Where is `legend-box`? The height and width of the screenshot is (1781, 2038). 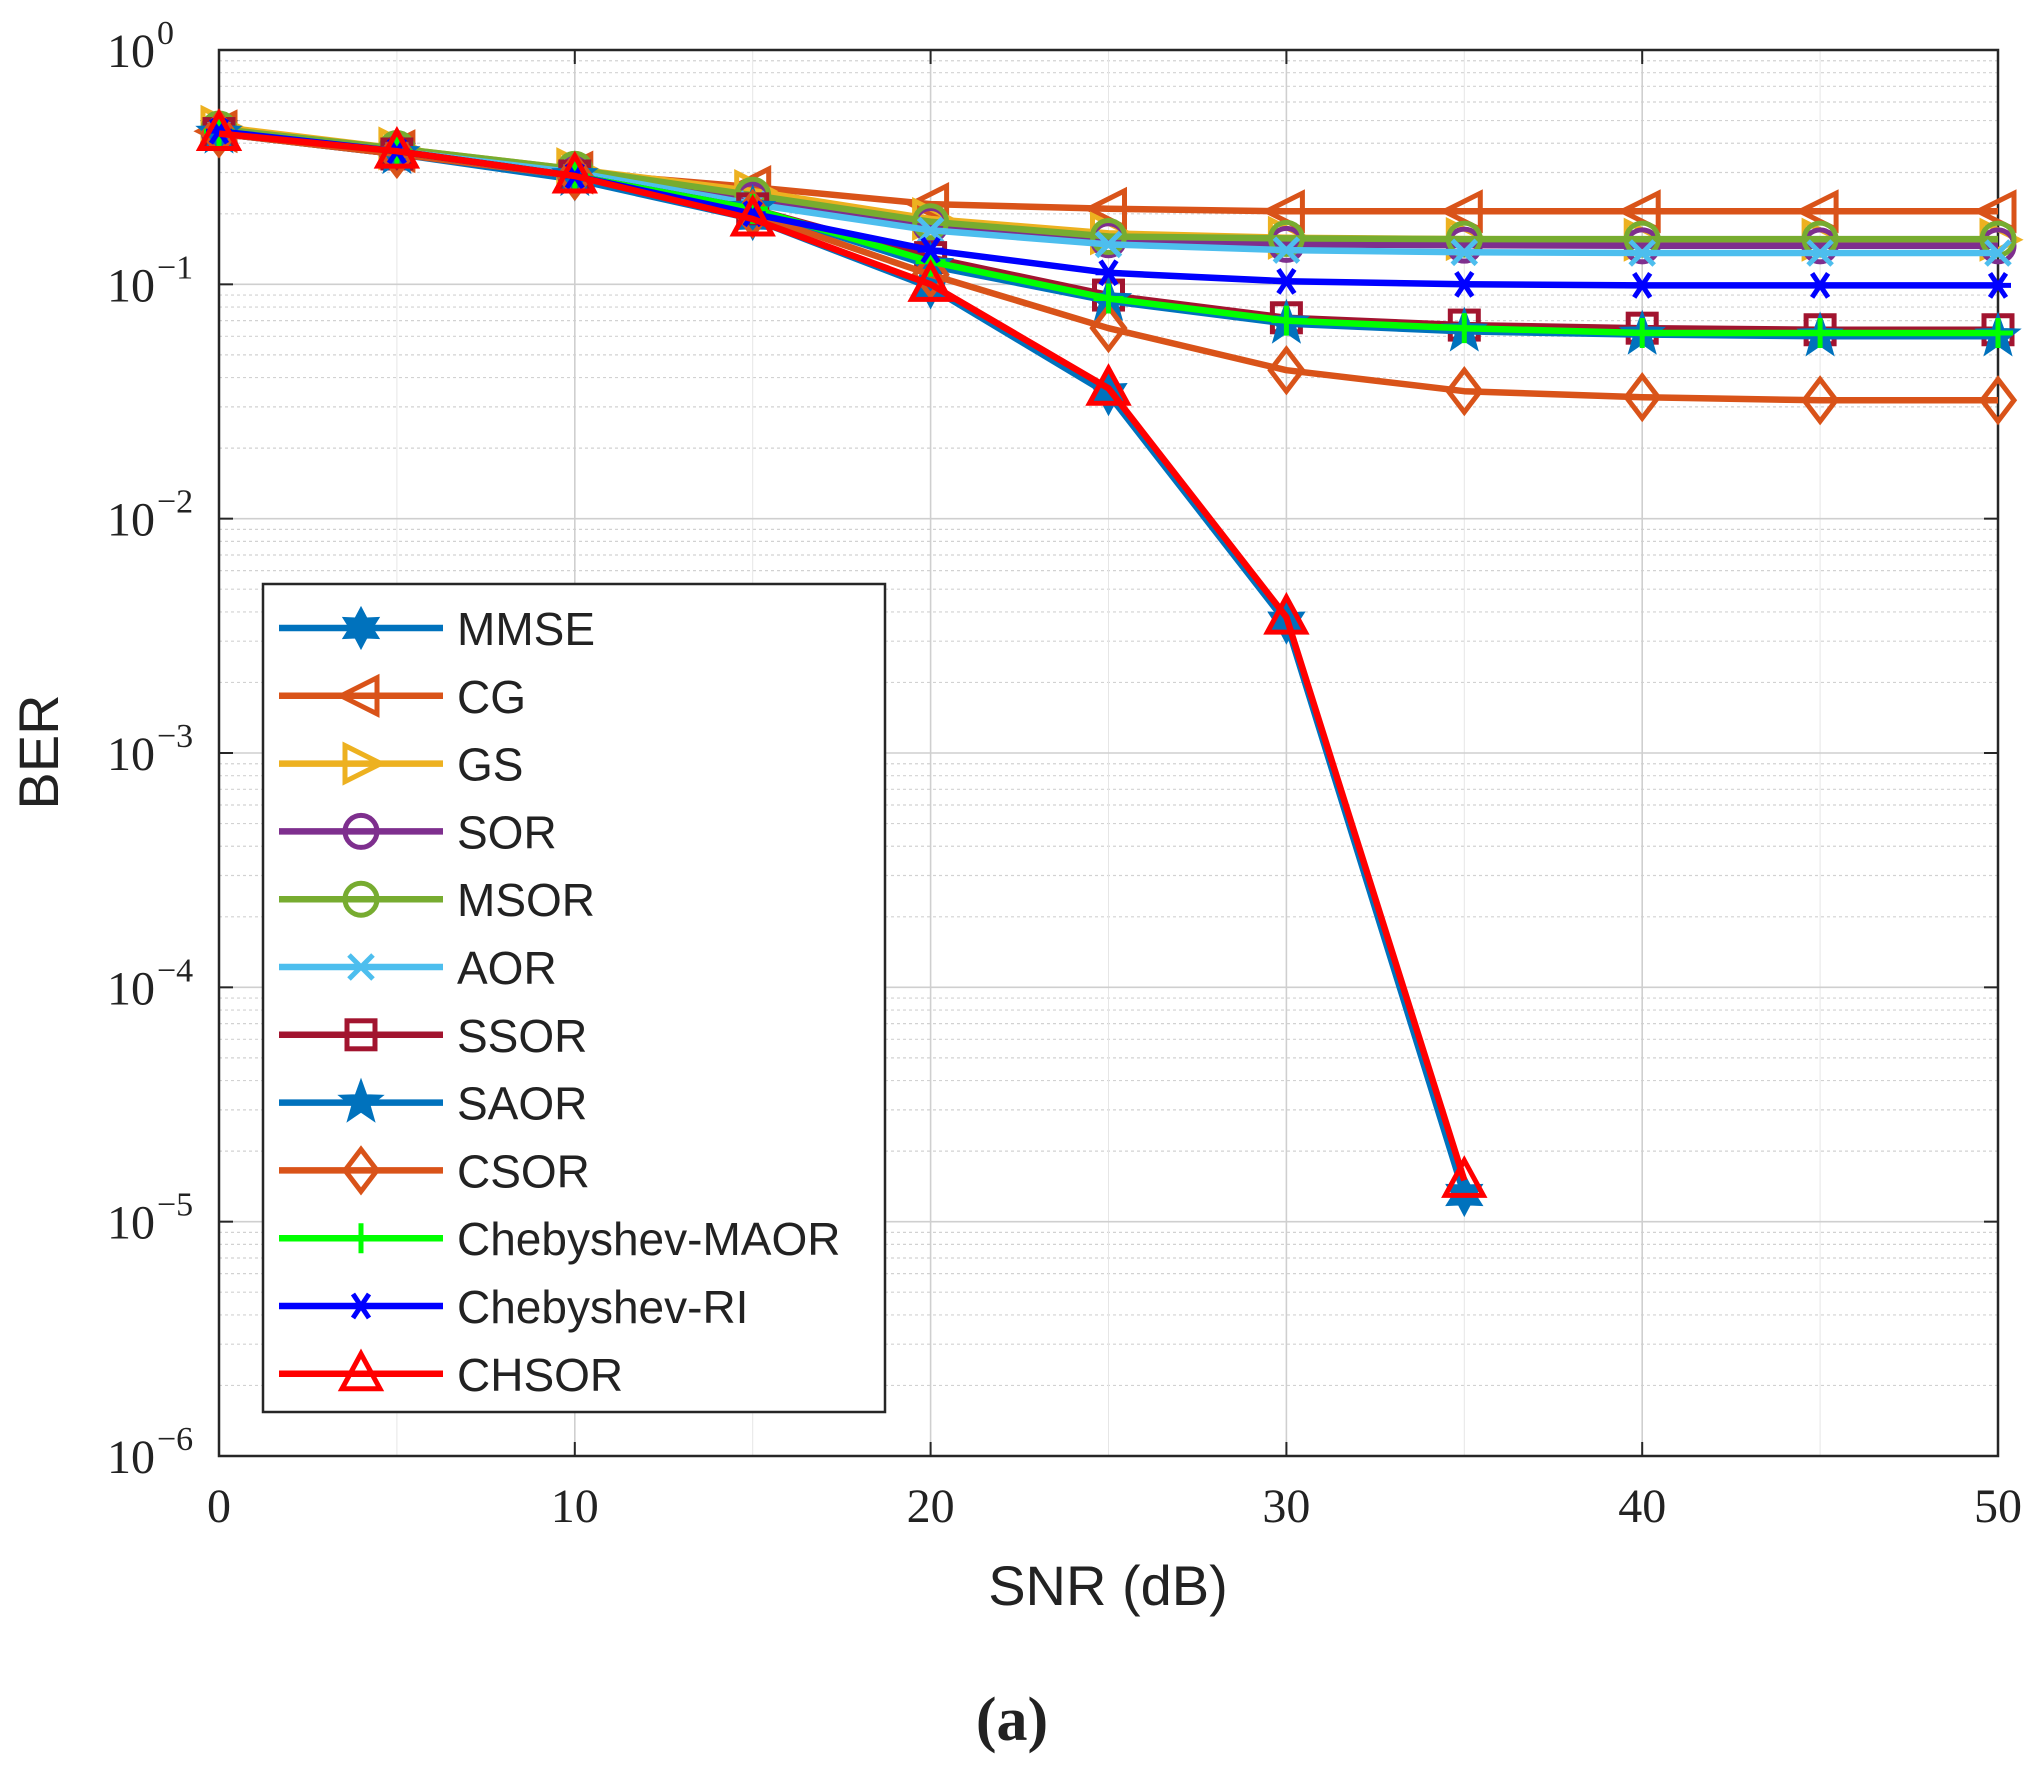 legend-box is located at coordinates (574, 998).